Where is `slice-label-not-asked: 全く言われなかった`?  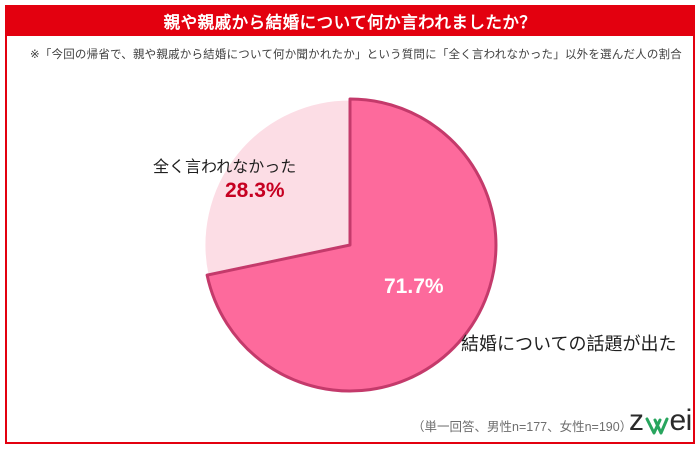 slice-label-not-asked: 全く言われなかった is located at coordinates (225, 167).